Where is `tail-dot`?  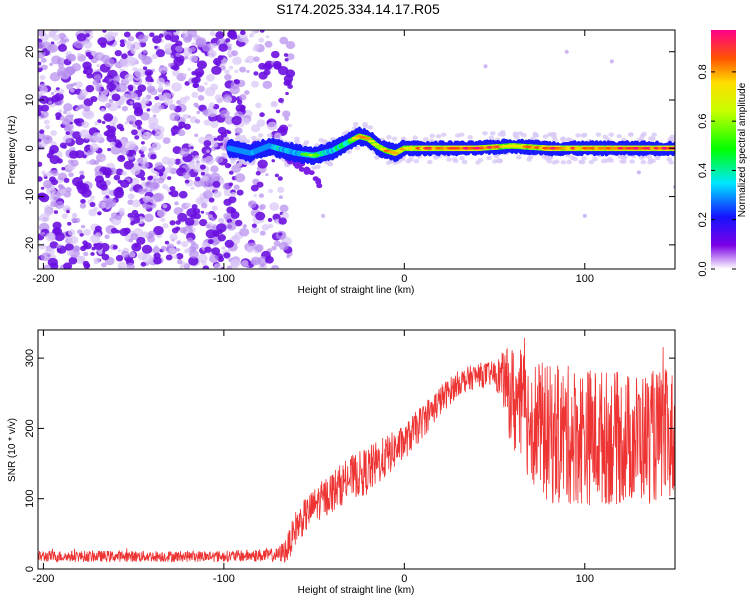 tail-dot is located at coordinates (301, 169).